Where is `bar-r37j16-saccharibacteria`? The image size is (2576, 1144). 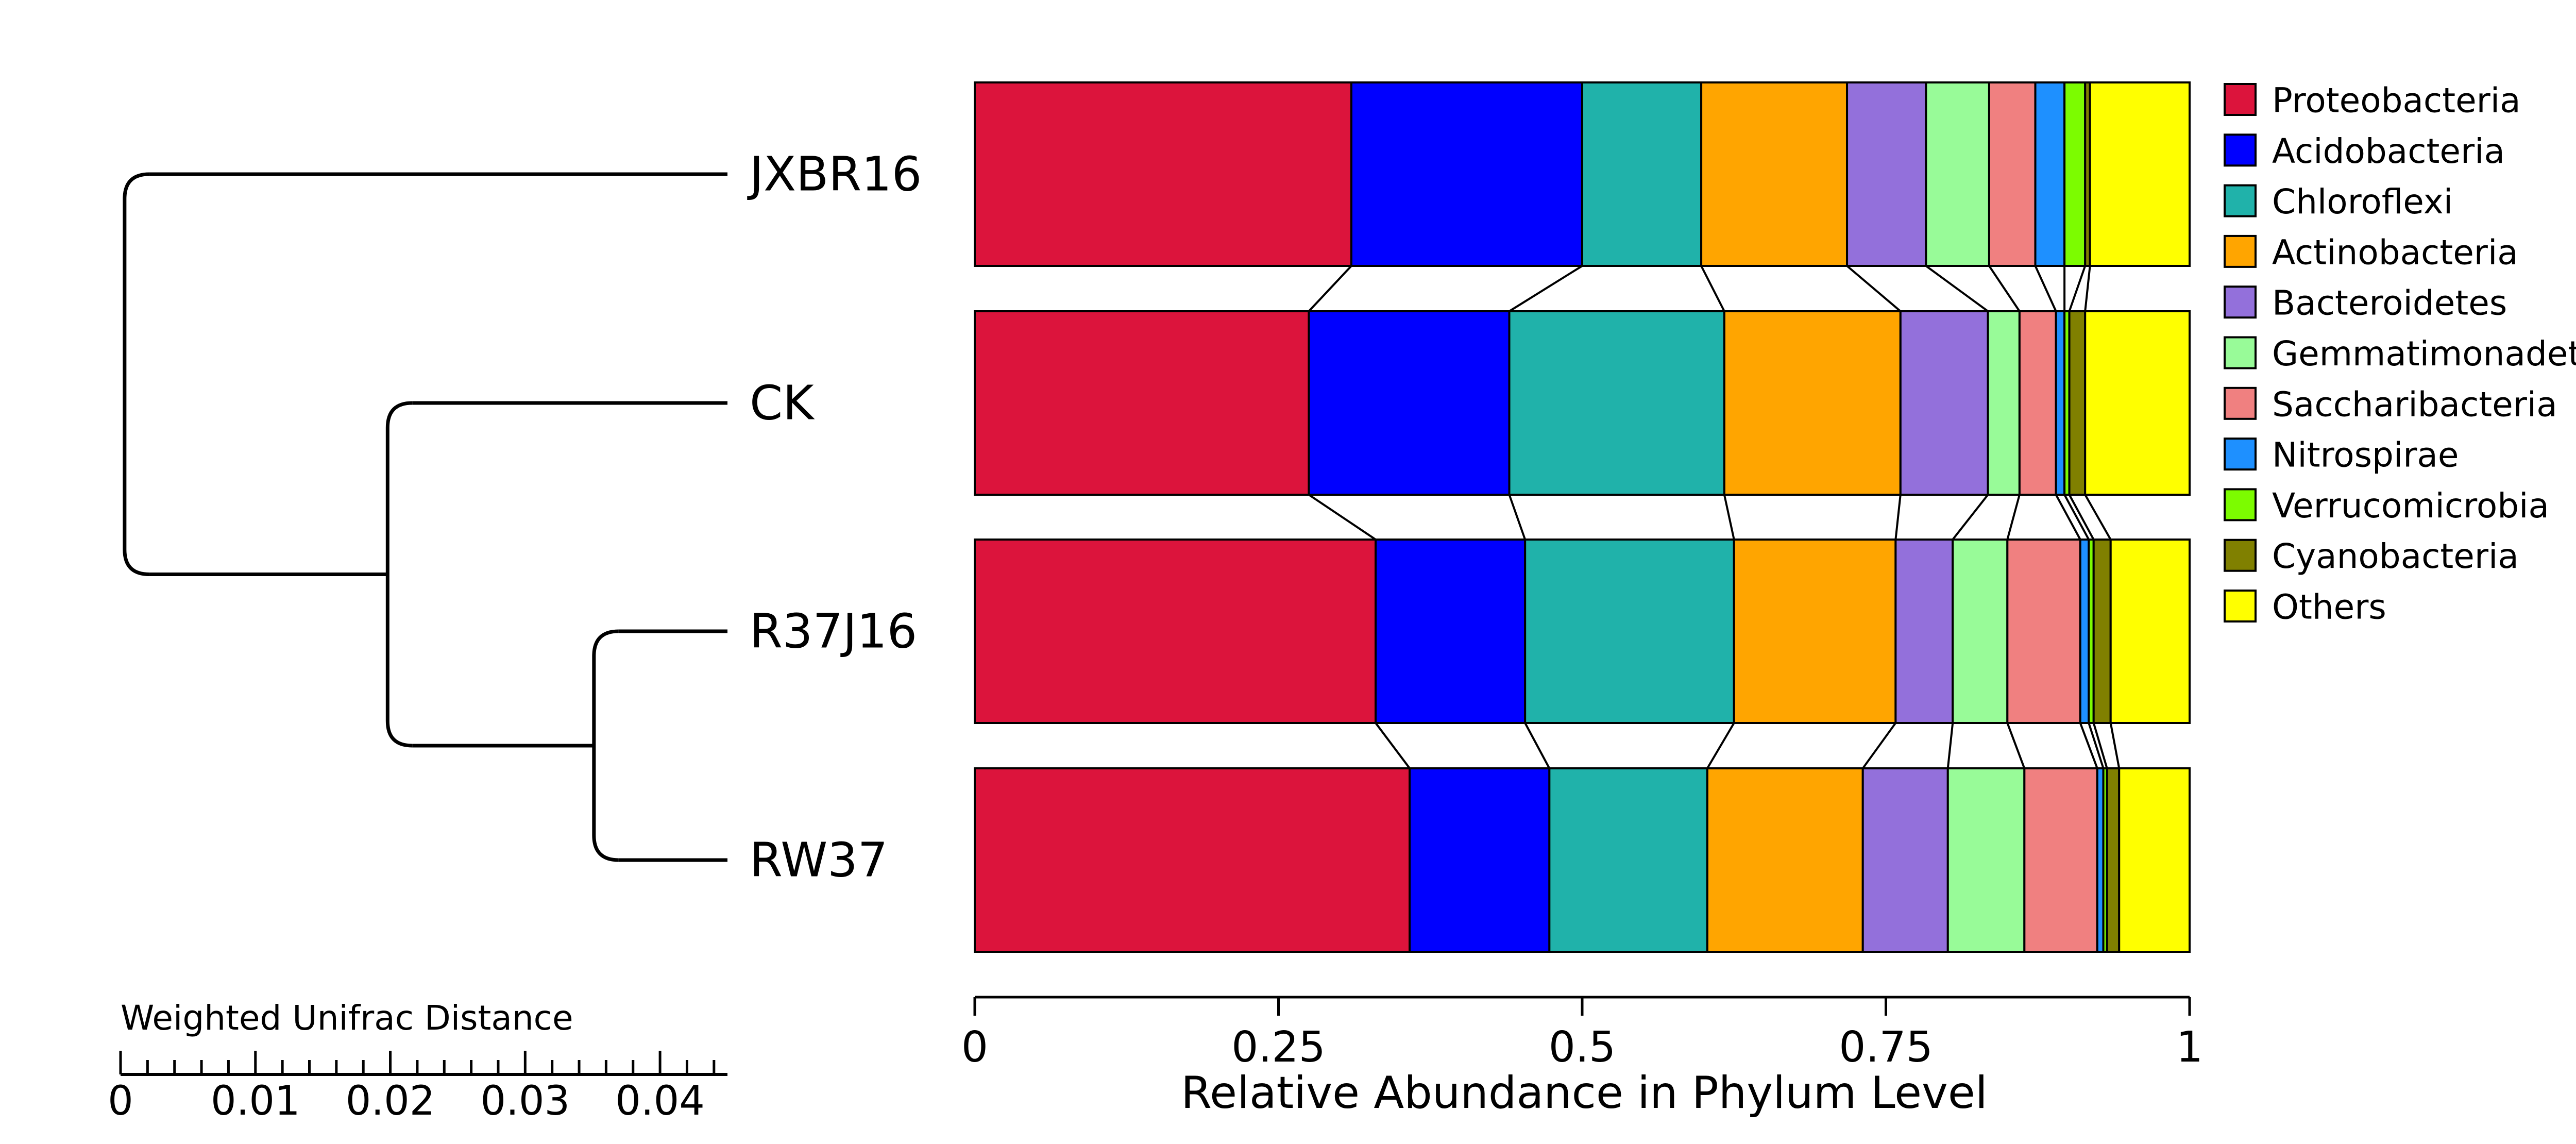
bar-r37j16-saccharibacteria is located at coordinates (2043, 631).